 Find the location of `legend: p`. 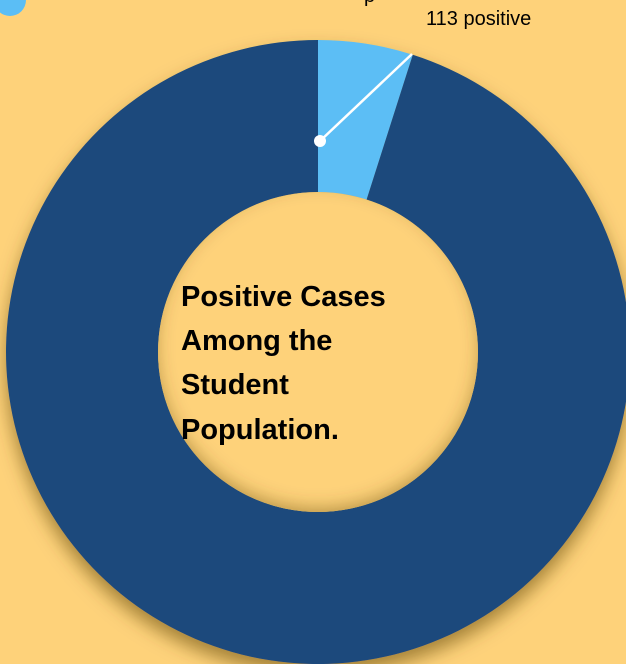

legend: p is located at coordinates (187, 8).